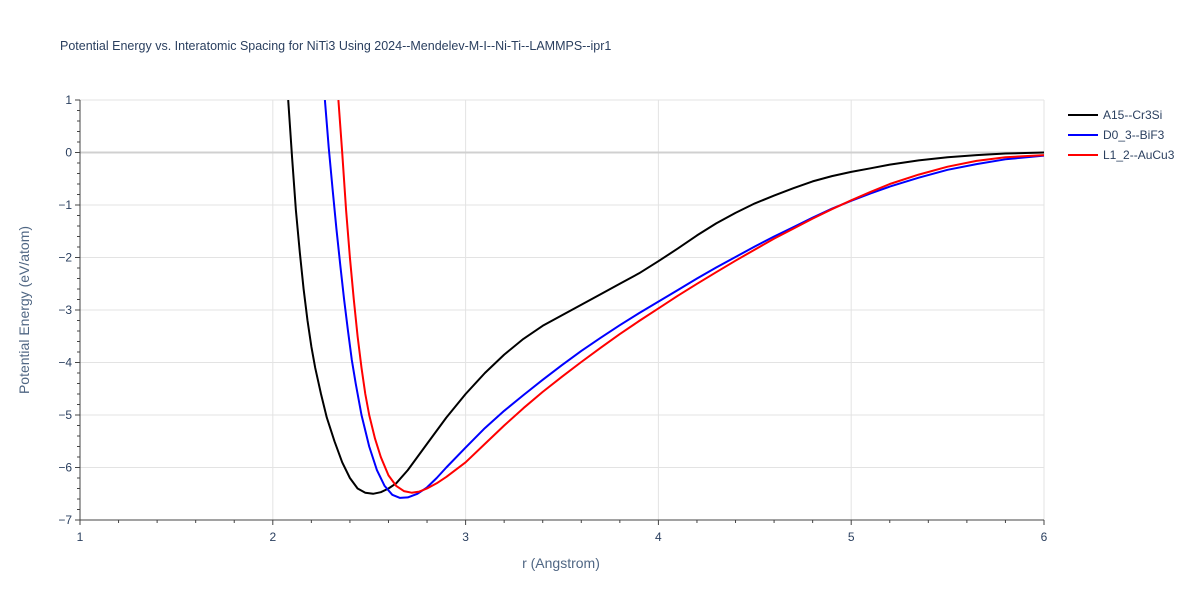 This screenshot has height=600, width=1200. What do you see at coordinates (65, 520) in the screenshot?
I see `y-tick-label: −7` at bounding box center [65, 520].